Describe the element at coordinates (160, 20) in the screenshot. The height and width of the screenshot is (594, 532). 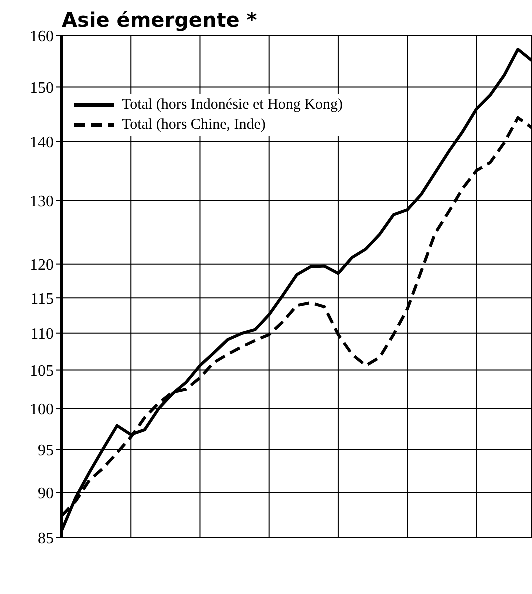
I see `chart-title: Asie émergente *` at that location.